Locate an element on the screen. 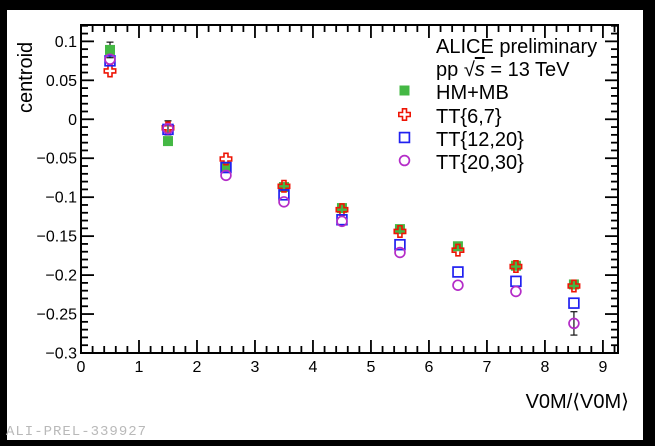 Image resolution: width=655 pixels, height=446 pixels. x-tick-label: 9 is located at coordinates (602, 367).